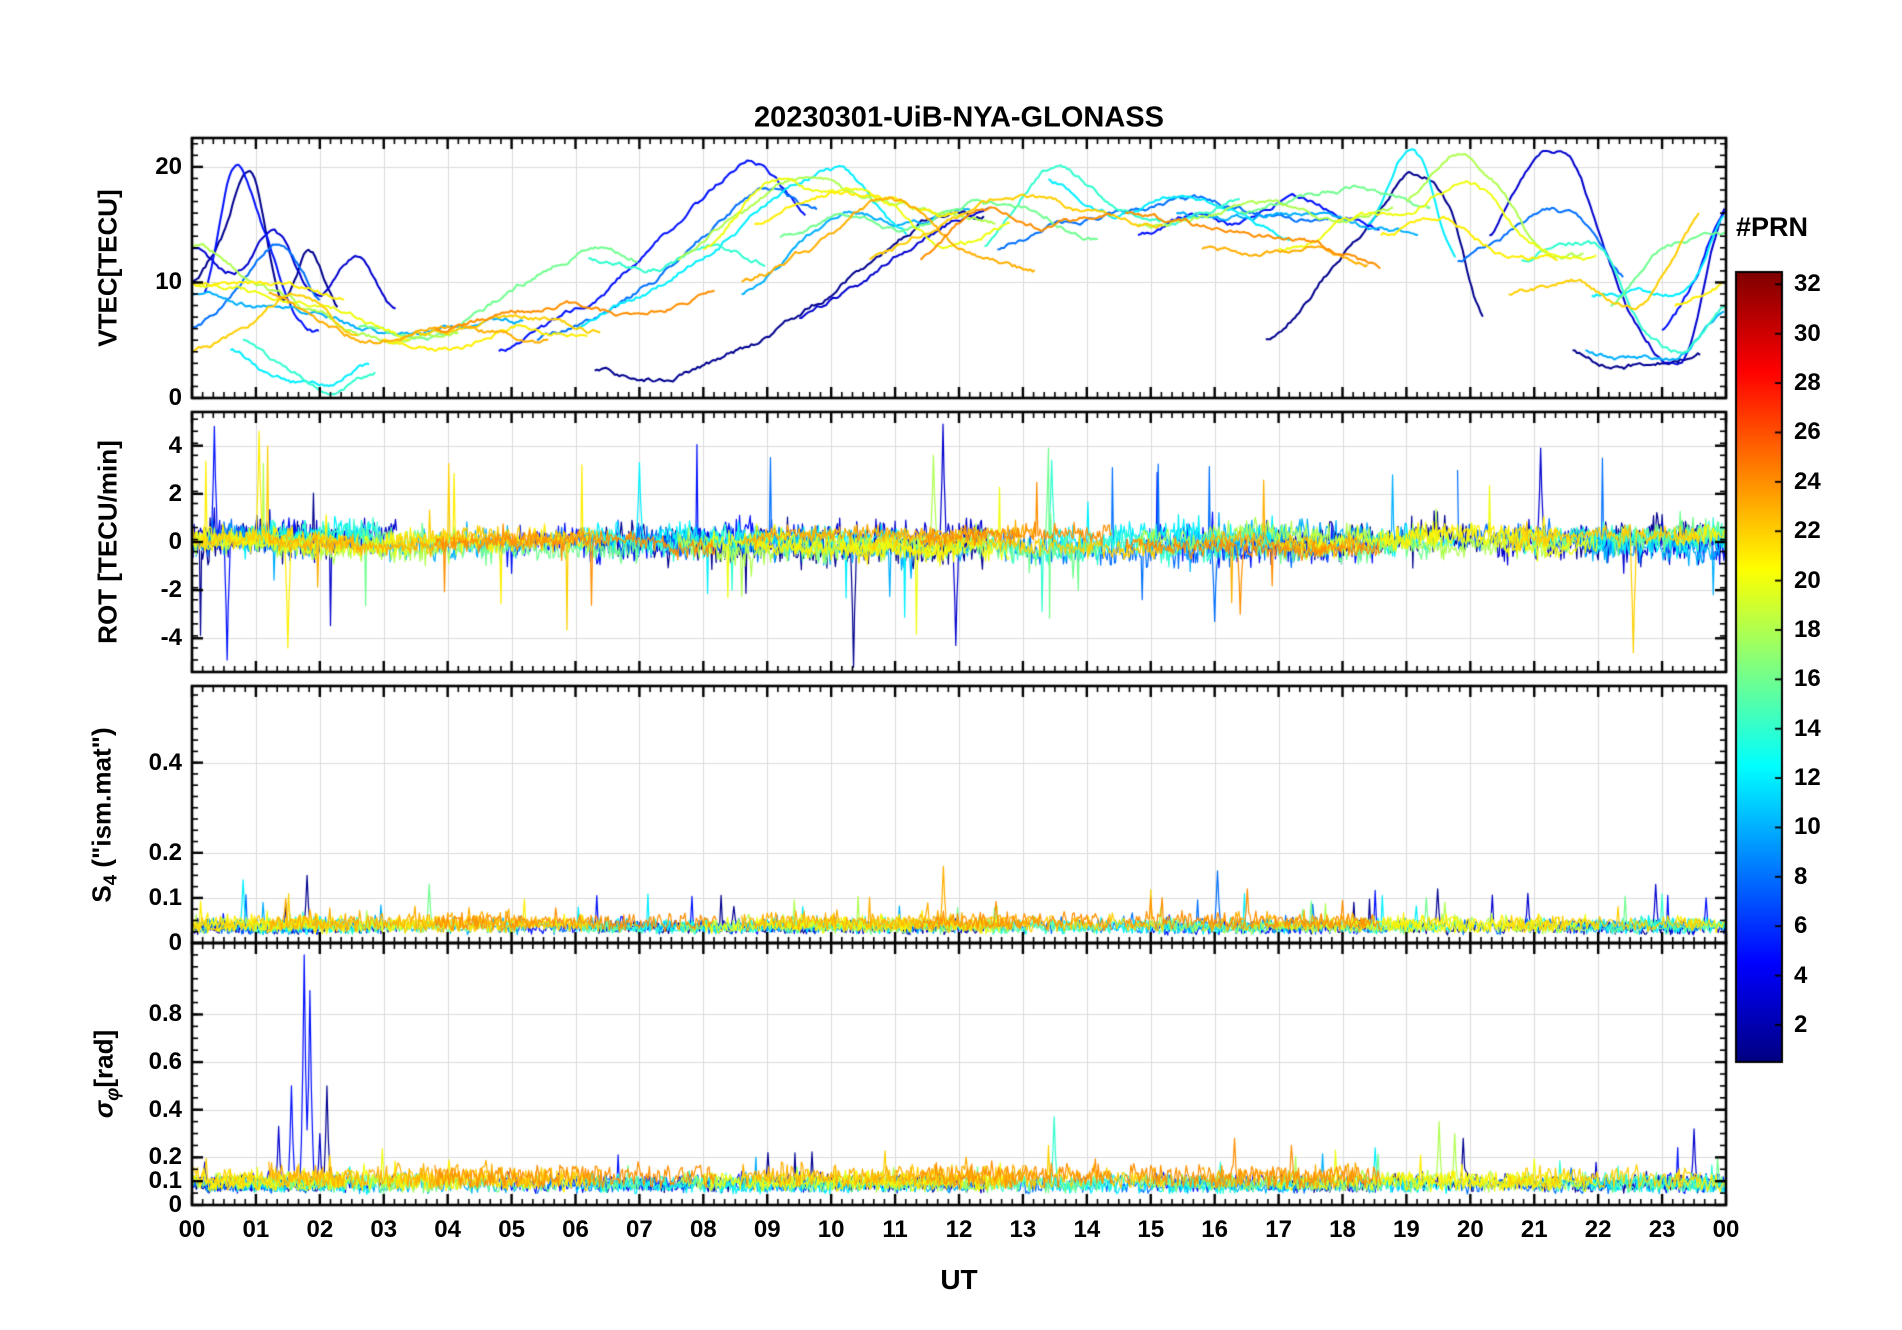 The width and height of the screenshot is (1902, 1330). What do you see at coordinates (165, 1062) in the screenshot?
I see `y-tick-label-sigma_phi: 0.6` at bounding box center [165, 1062].